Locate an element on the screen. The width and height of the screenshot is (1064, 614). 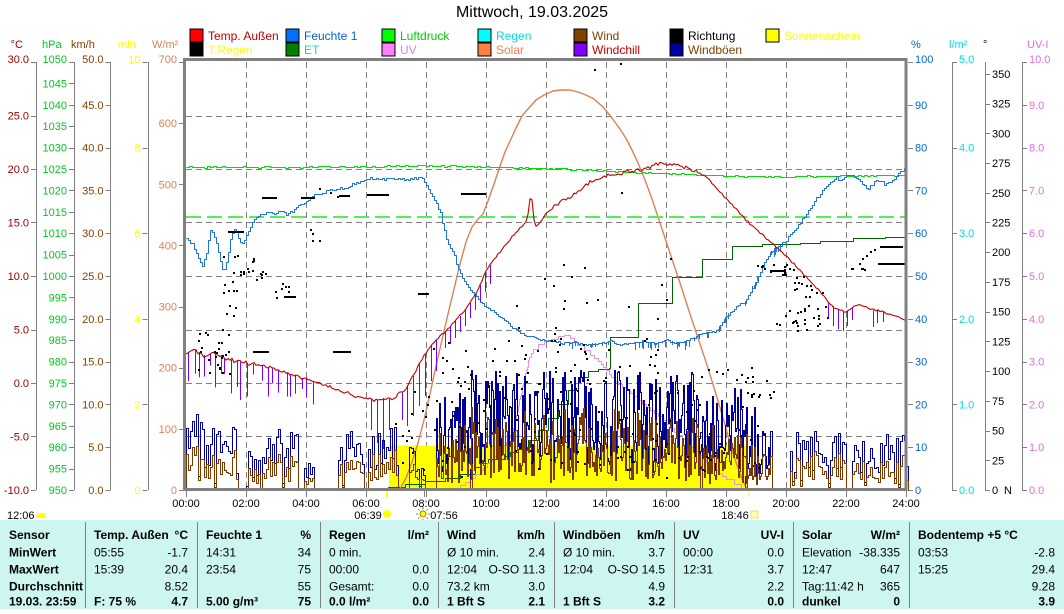
svg-text: l/m² is located at coordinates (418, 535).